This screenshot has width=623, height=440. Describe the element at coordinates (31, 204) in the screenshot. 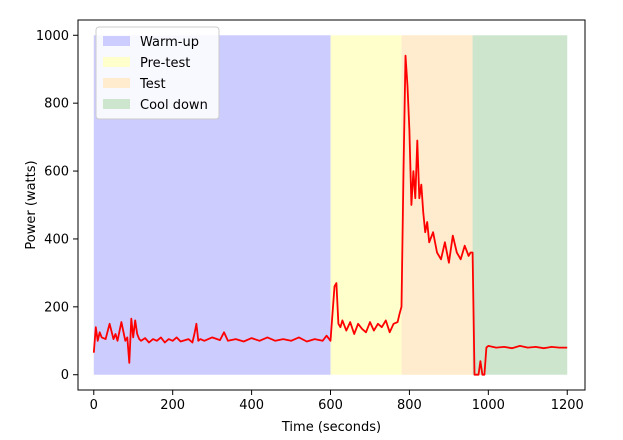

I see `y-axis-label: Power (watts)` at that location.